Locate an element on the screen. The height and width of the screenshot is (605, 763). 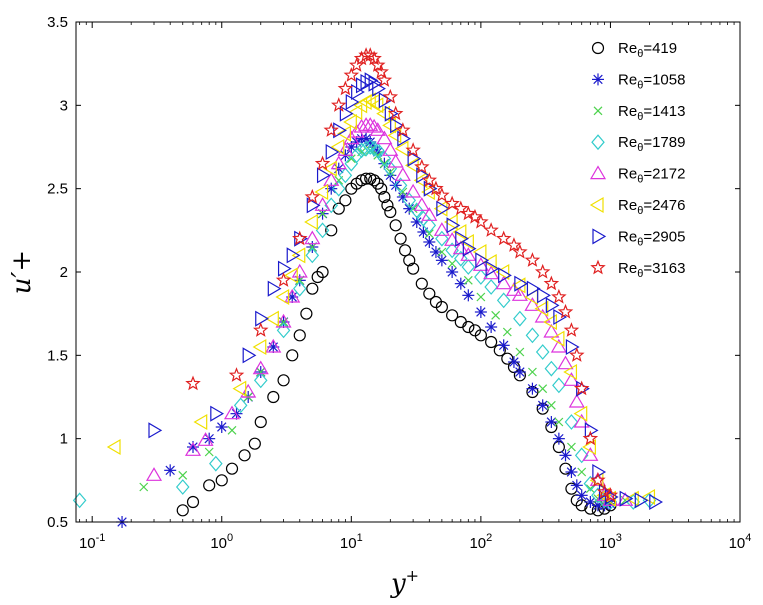
x-tick-label: 10⁻¹ is located at coordinates (92, 542).